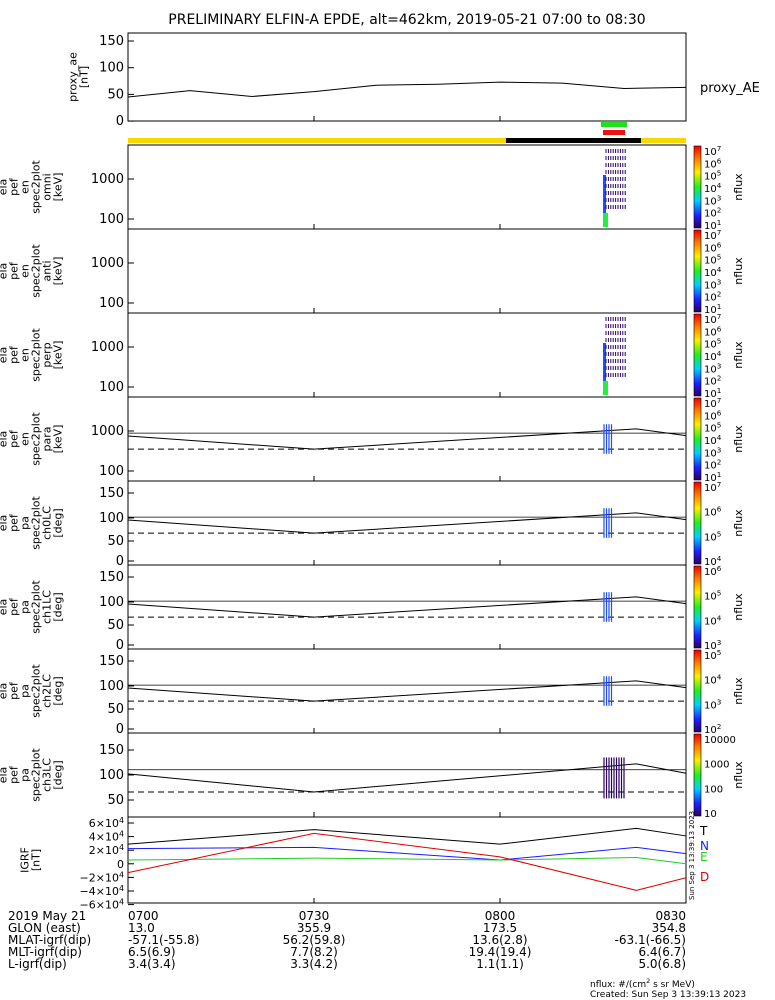  What do you see at coordinates (407, 836) in the screenshot?
I see `series-igrf-T` at bounding box center [407, 836].